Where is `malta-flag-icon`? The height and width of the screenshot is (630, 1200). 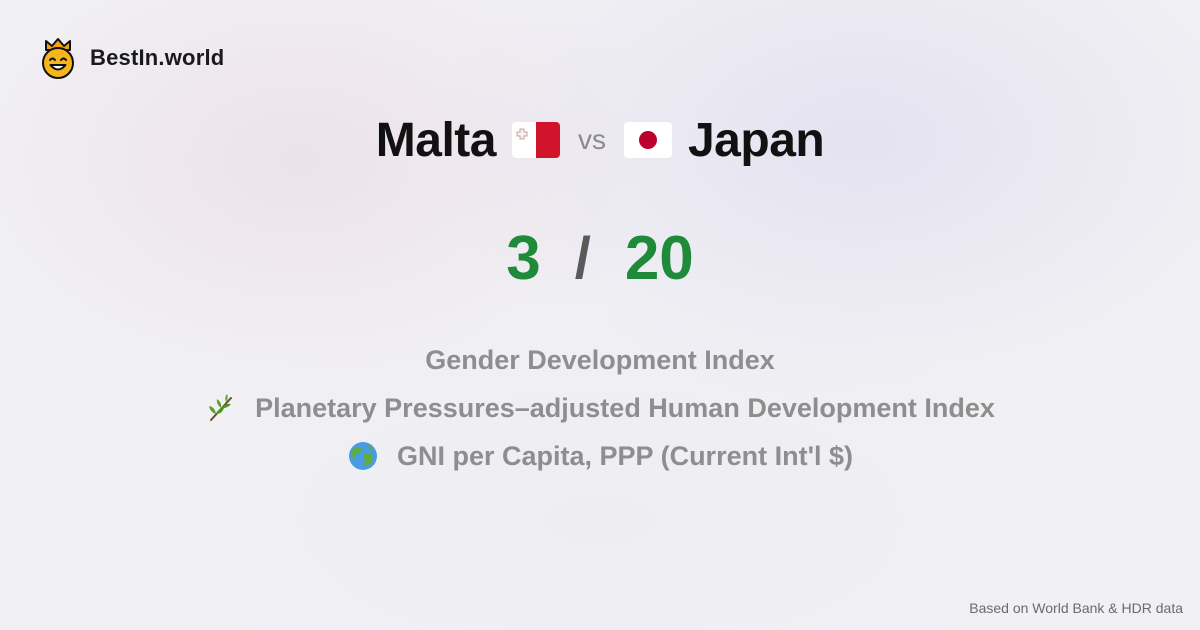
malta-flag-icon is located at coordinates (535, 140).